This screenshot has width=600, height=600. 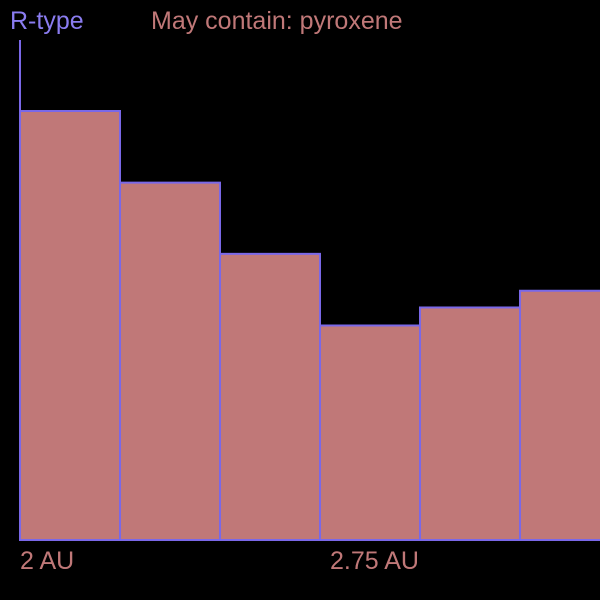 I want to click on chart-subtitle: May contain: pyroxene, so click(x=277, y=21).